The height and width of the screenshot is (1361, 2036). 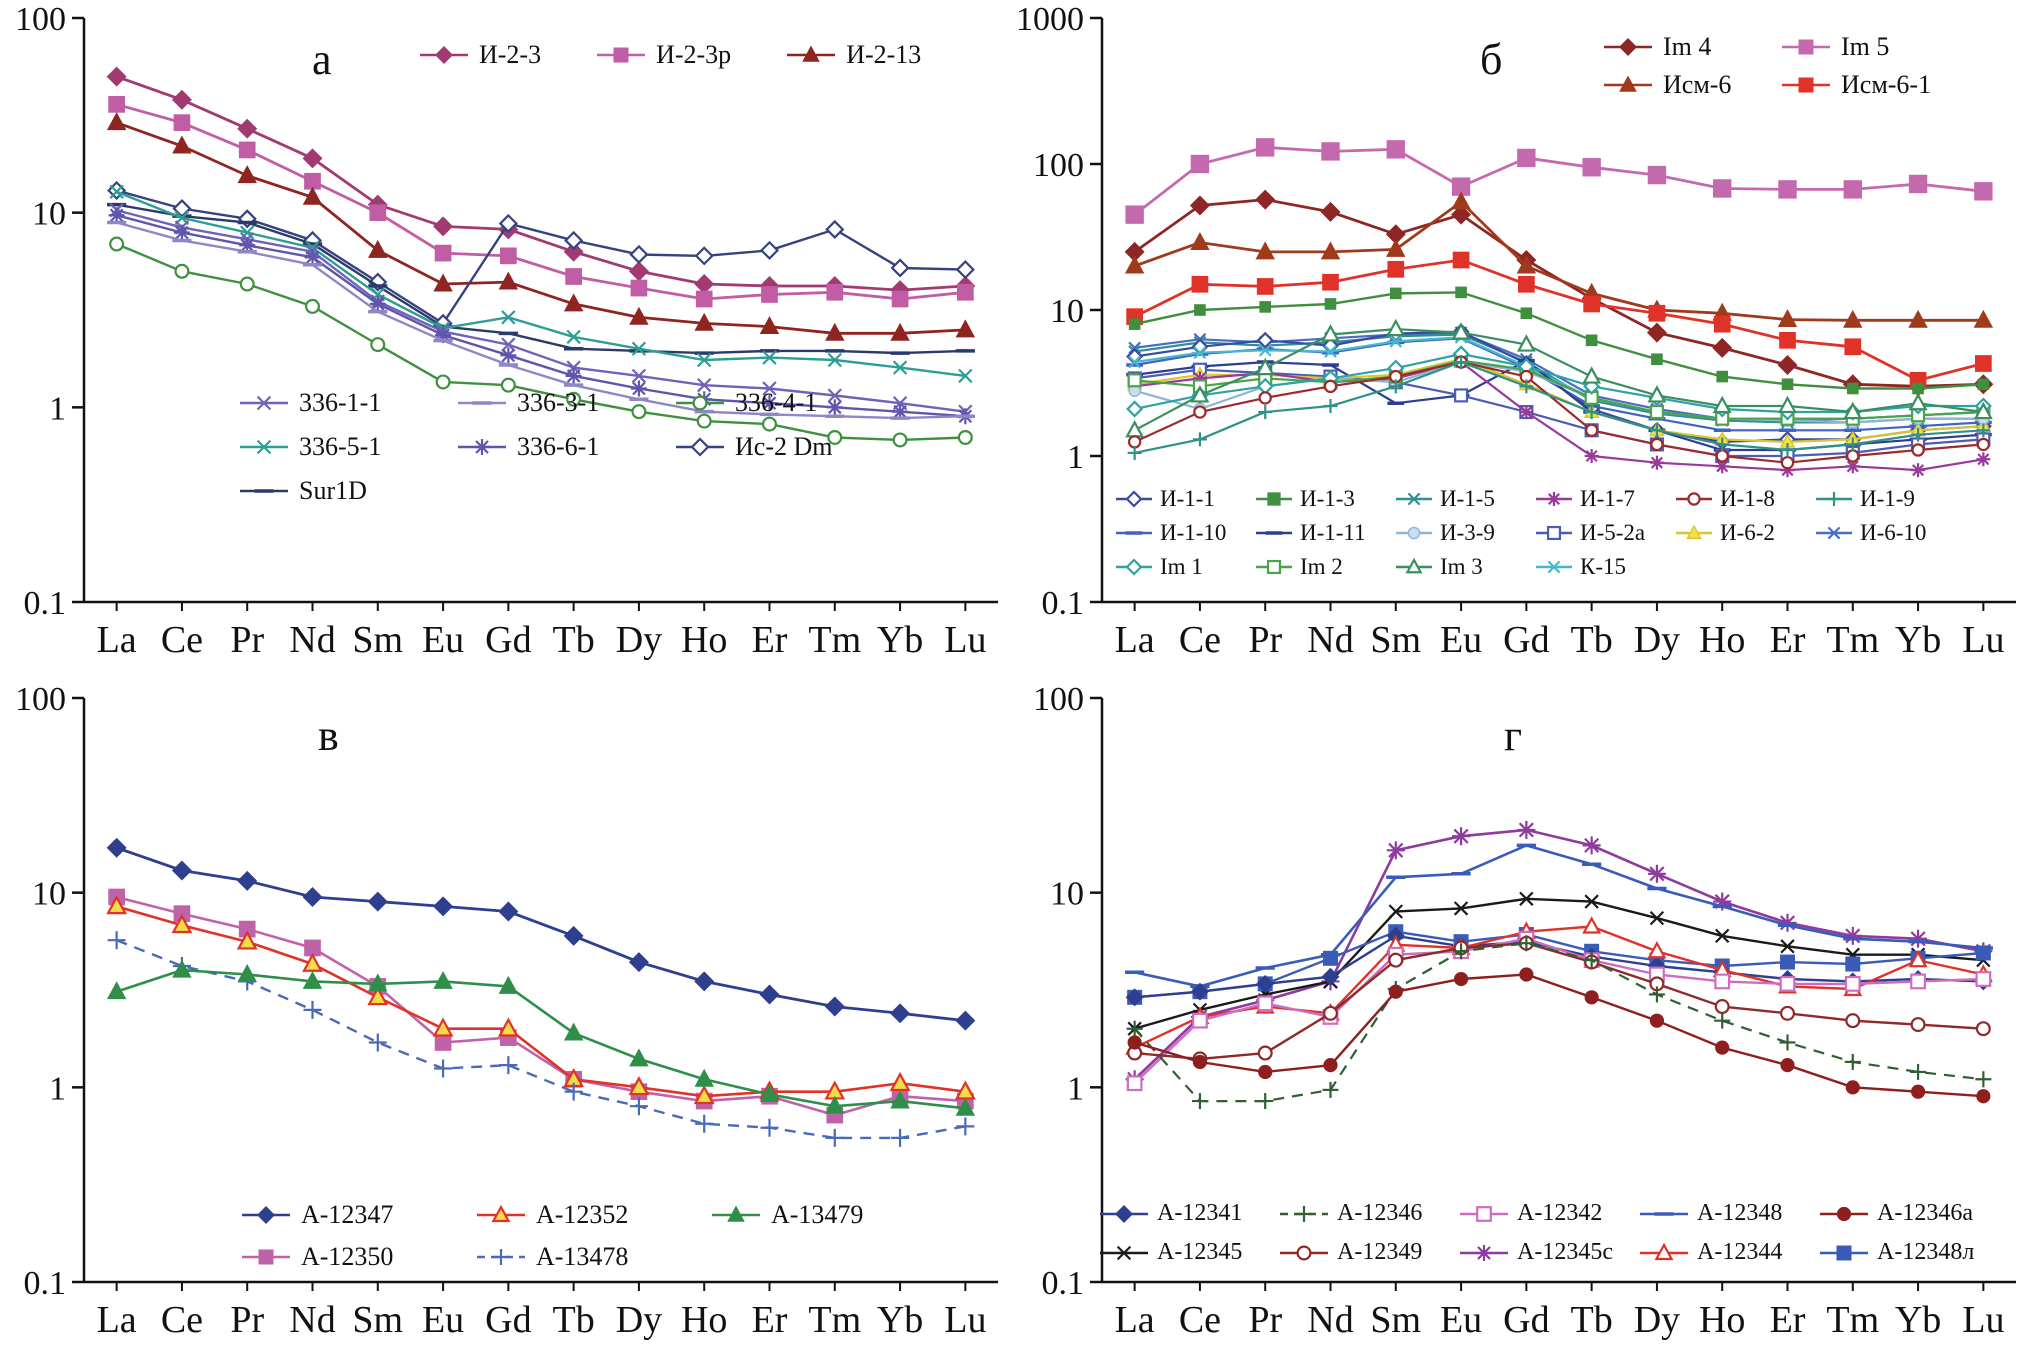 I want to click on panel-v-letter: в, so click(x=328, y=735).